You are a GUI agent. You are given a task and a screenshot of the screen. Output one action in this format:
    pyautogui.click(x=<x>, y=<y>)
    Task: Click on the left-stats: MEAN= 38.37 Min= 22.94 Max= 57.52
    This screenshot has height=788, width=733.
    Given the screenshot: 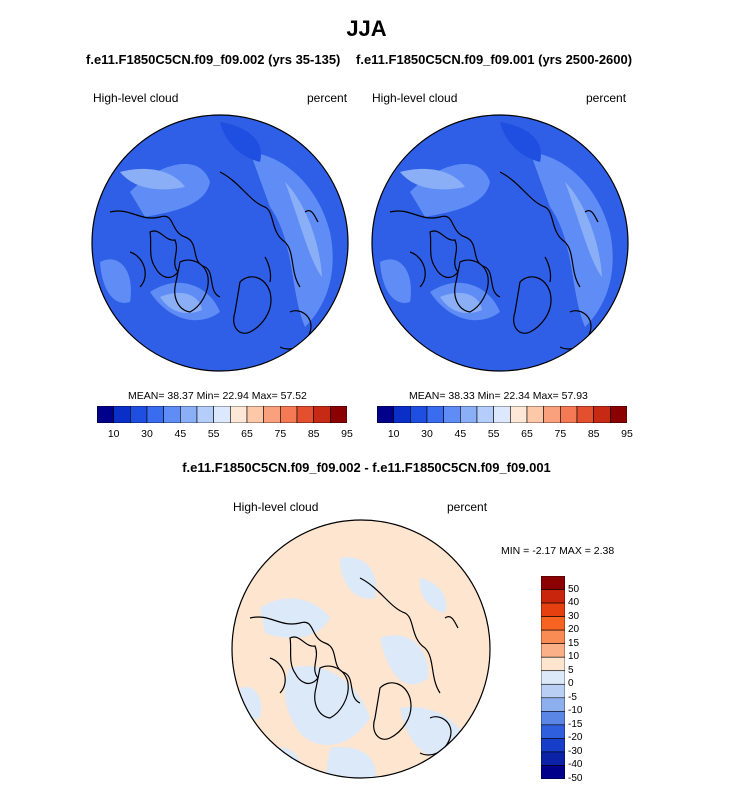 What is the action you would take?
    pyautogui.click(x=217, y=396)
    